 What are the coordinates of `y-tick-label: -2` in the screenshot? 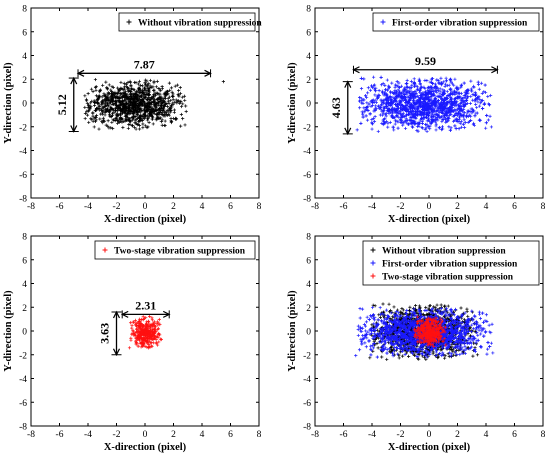 It's located at (307, 128).